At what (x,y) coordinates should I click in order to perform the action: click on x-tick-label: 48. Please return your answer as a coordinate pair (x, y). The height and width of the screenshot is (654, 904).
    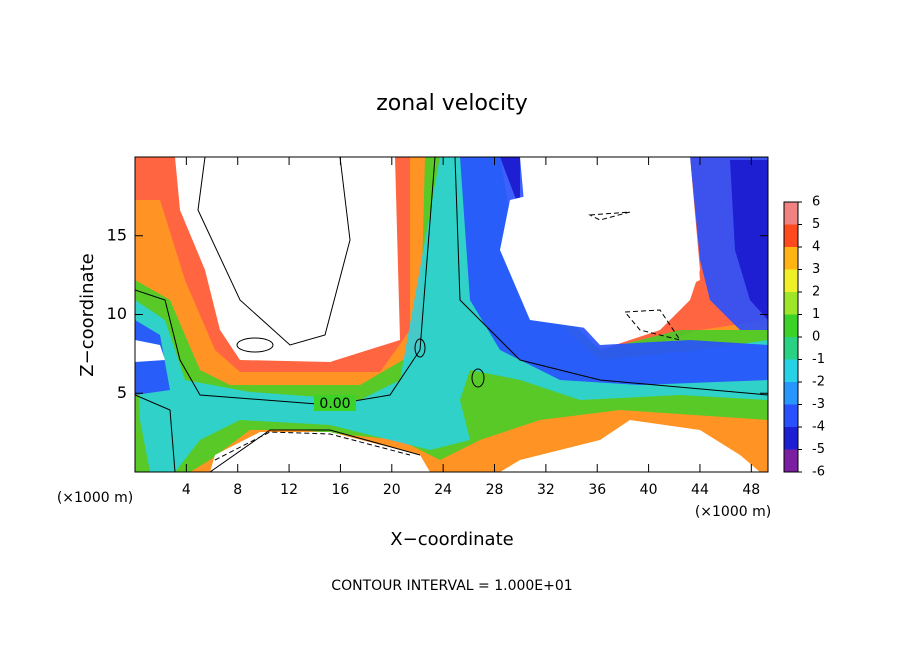
    Looking at the image, I should click on (751, 490).